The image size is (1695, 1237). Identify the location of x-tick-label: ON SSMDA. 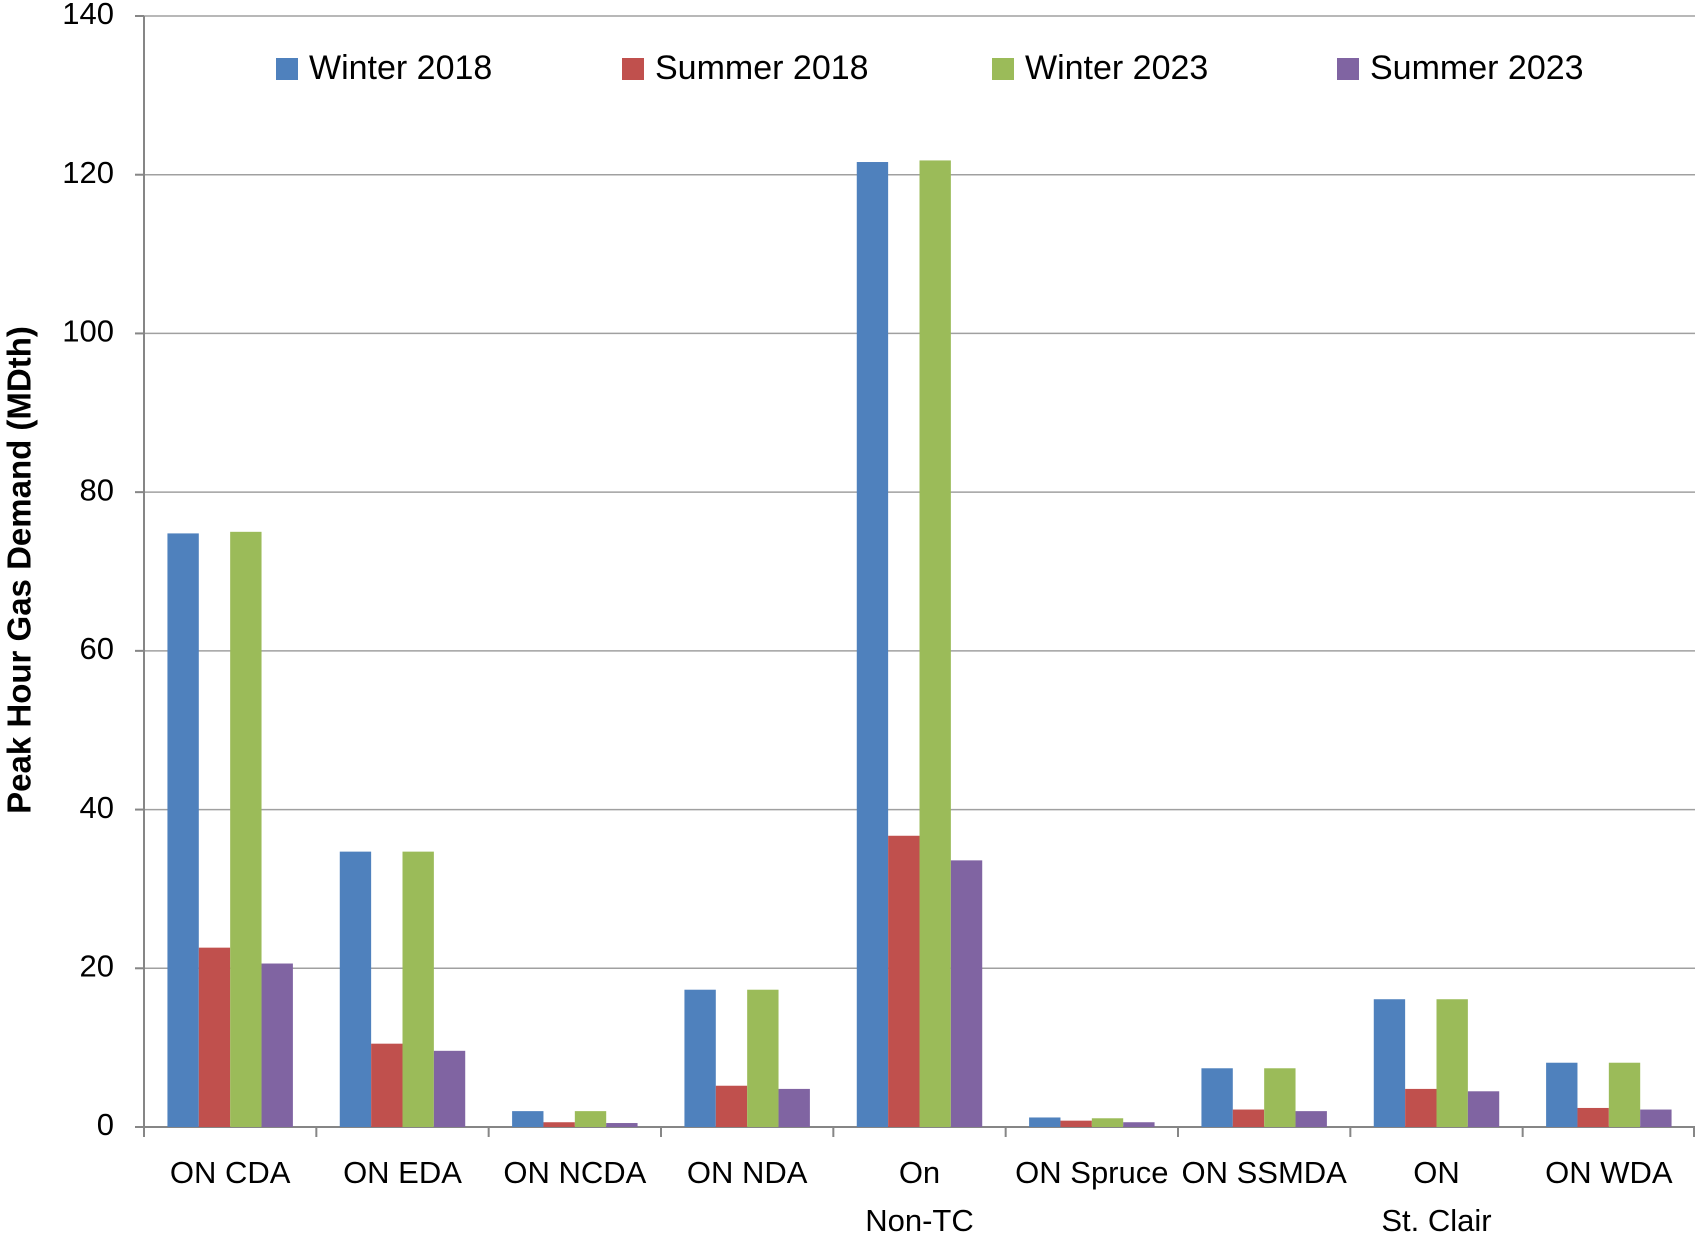
(1264, 1172).